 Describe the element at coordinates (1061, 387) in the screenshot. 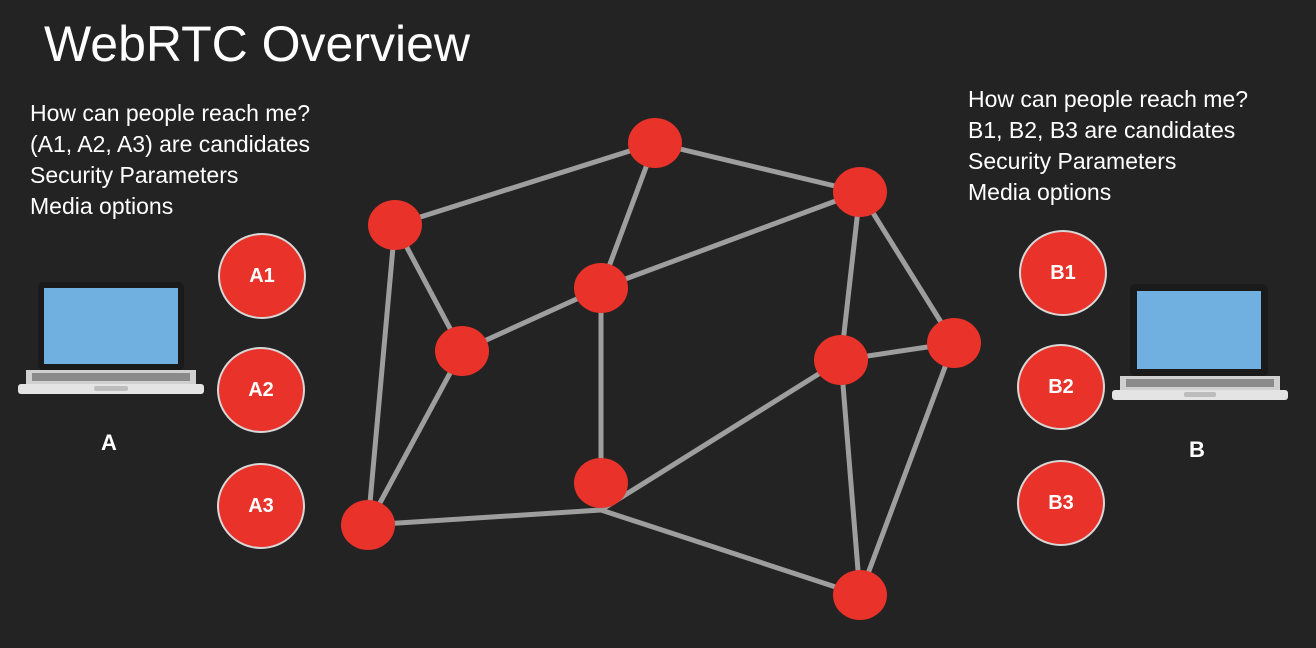

I see `candidate-b2: B2` at that location.